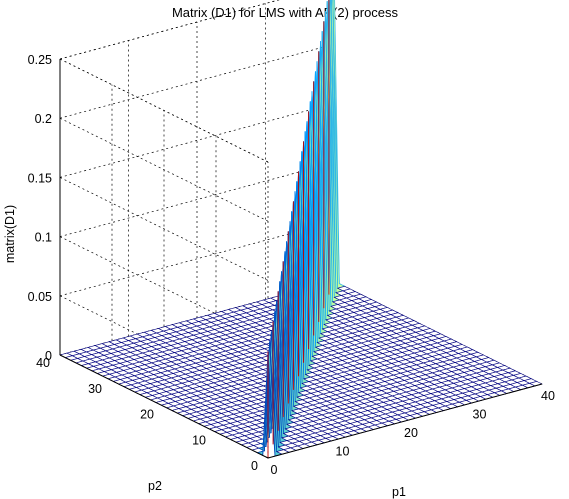  I want to click on y-axis-line, so click(164, 406).